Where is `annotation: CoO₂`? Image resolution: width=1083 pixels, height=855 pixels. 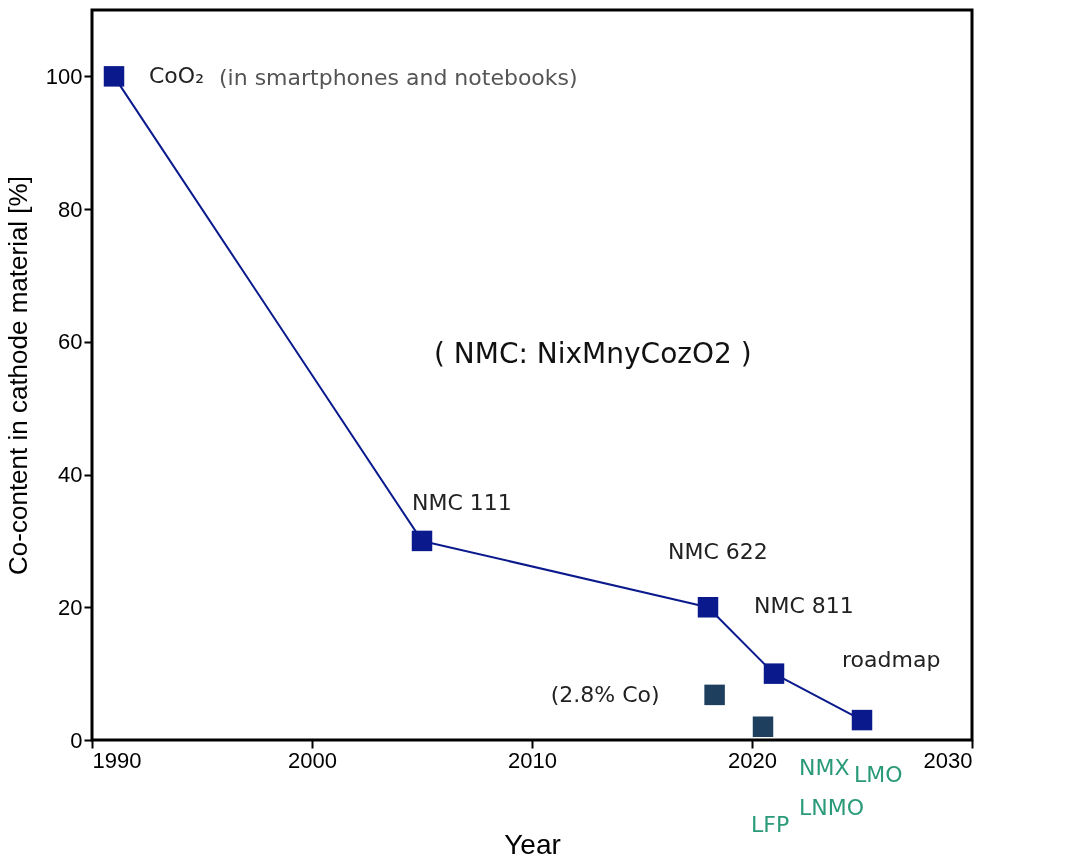
annotation: CoO₂ is located at coordinates (176, 76).